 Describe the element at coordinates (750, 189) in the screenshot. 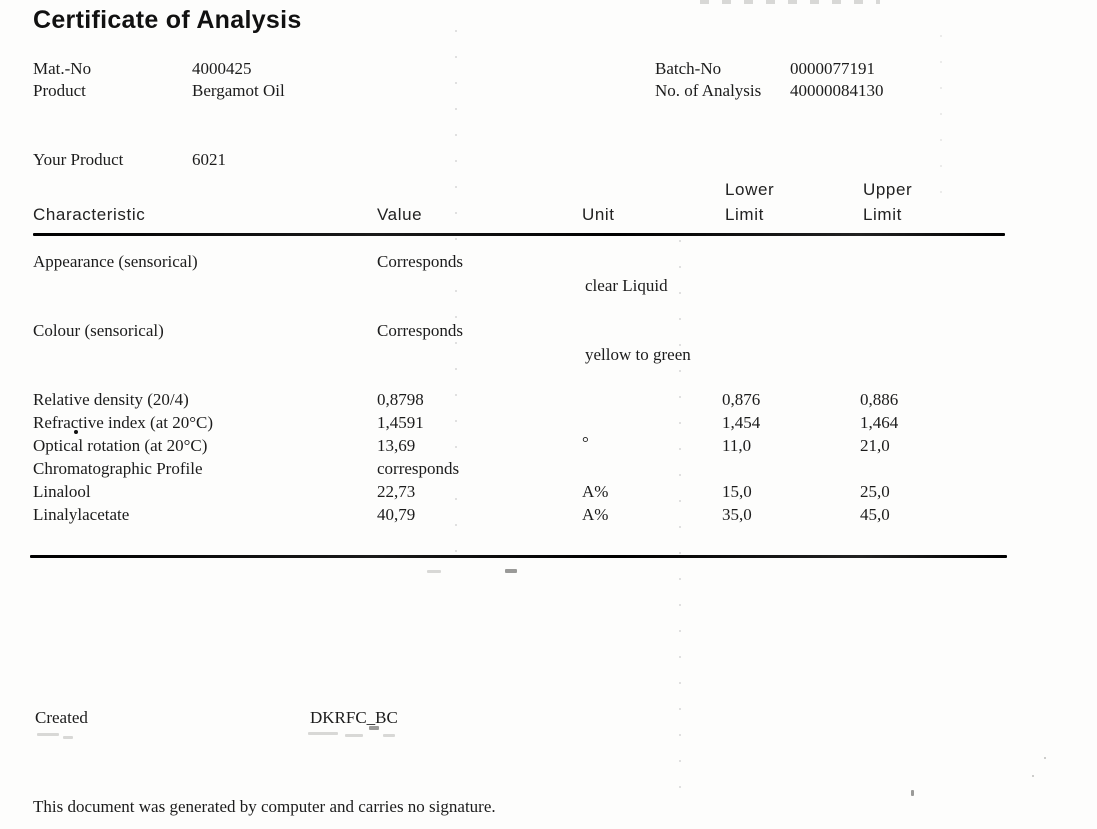

I see `column-header-lower-line1: Lower` at that location.